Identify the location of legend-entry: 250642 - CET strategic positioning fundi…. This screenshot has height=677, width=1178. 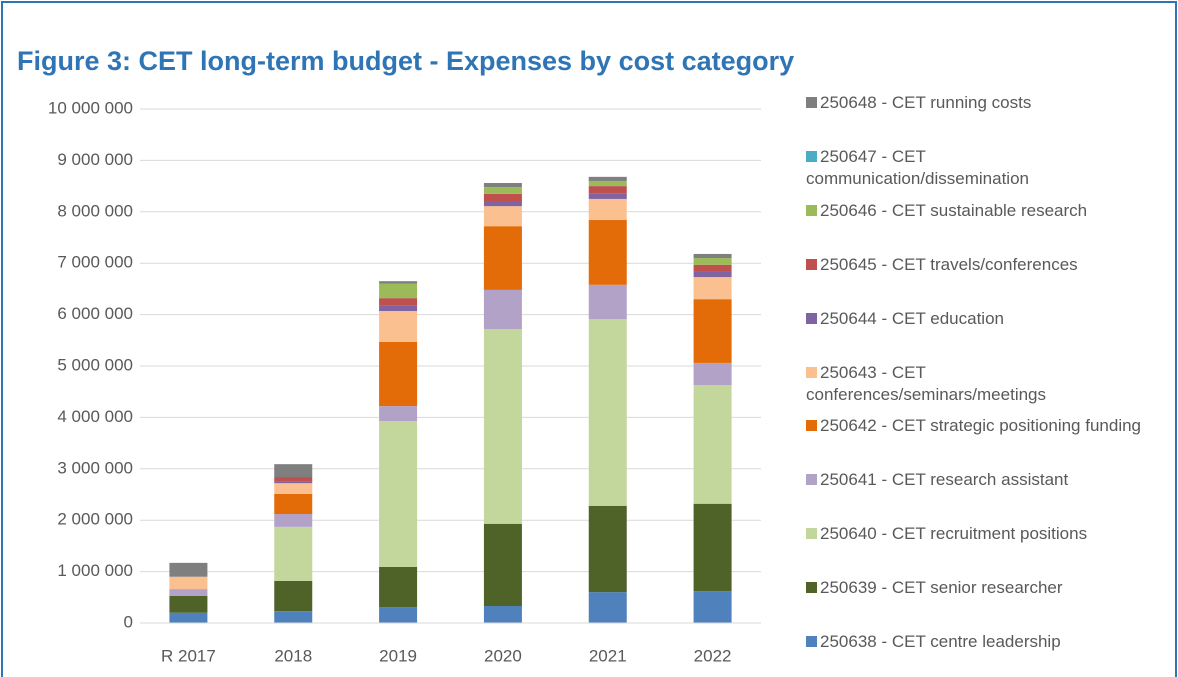
(976, 426).